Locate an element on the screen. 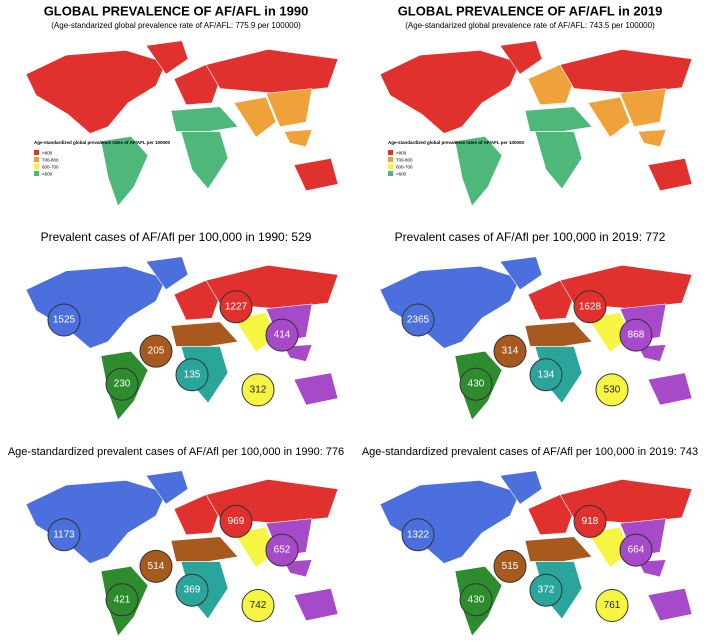  bubble-label: 514 is located at coordinates (156, 566).